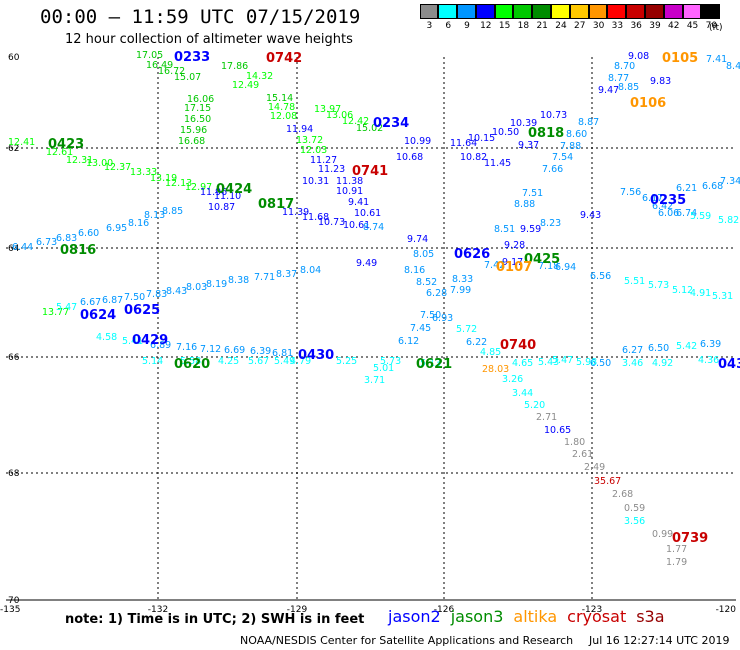 The height and width of the screenshot is (650, 740). I want to click on wave-reading: 2.71, so click(546, 417).